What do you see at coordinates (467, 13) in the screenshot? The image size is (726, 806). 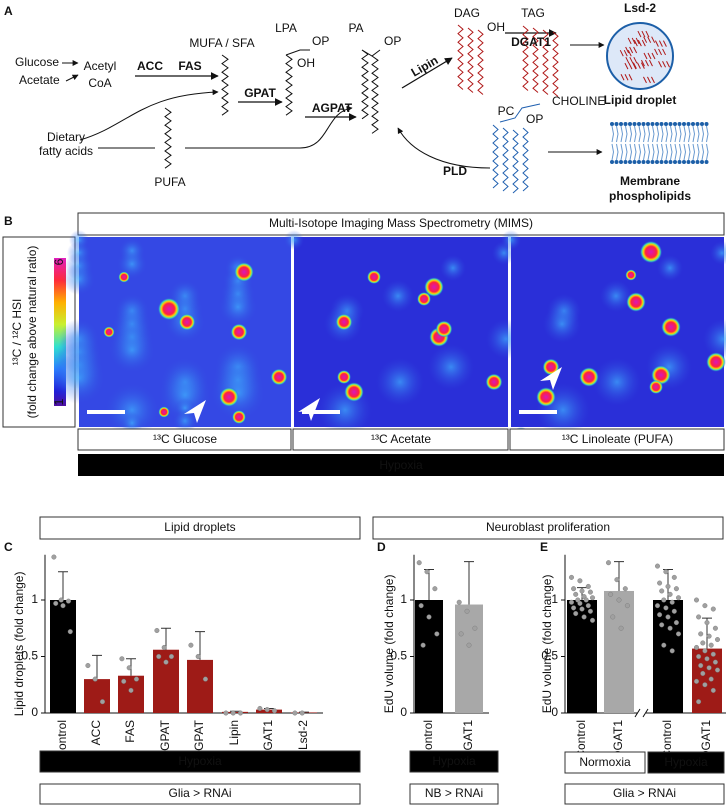 I see `diagram-label: DAG` at bounding box center [467, 13].